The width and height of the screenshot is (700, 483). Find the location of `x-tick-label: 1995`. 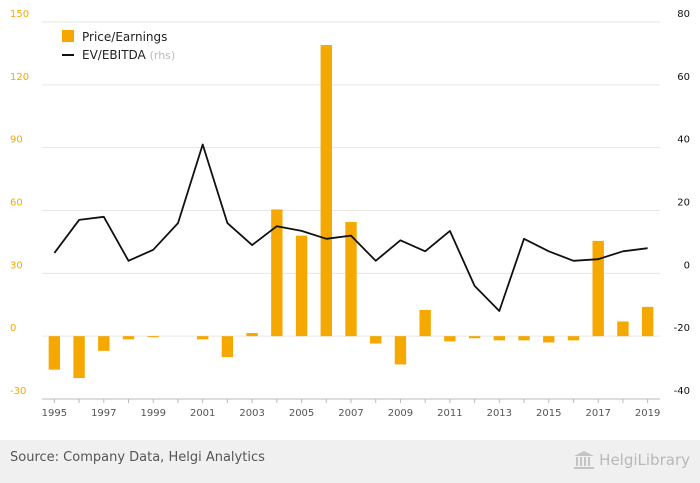

x-tick-label: 1995 is located at coordinates (54, 413).